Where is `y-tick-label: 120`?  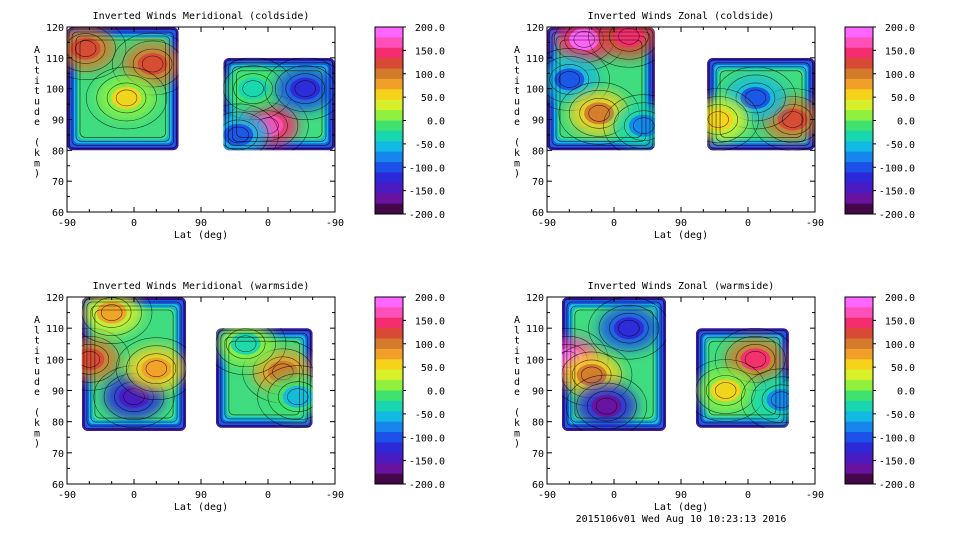 y-tick-label: 120 is located at coordinates (55, 28).